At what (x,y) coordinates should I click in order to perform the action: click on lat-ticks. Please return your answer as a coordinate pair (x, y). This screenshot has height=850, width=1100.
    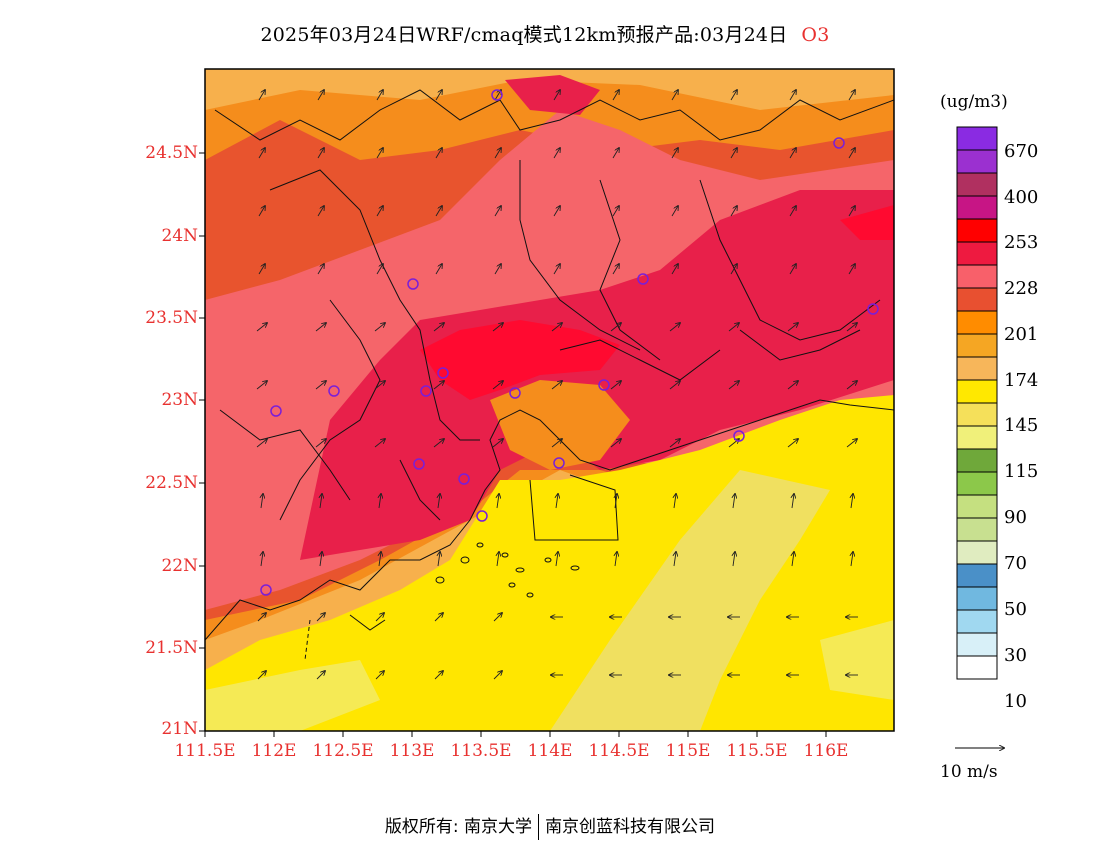
    Looking at the image, I should click on (202, 442).